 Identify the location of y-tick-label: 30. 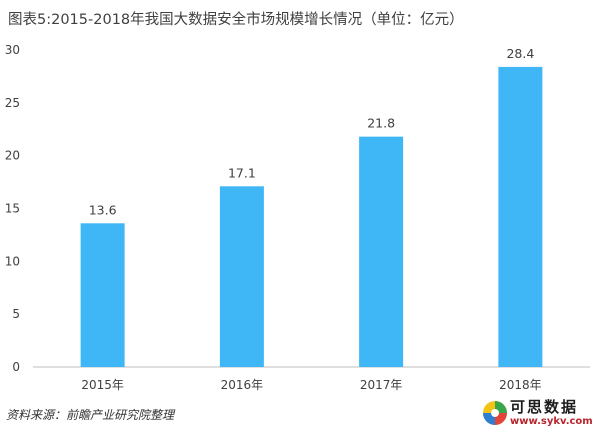
(12, 50).